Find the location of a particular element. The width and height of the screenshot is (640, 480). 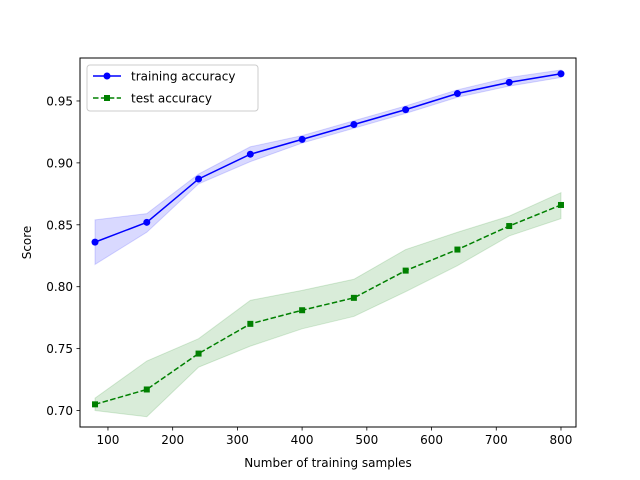

x-axis-ticks: 100 200 300 400 500 600 700 800 is located at coordinates (335, 437).